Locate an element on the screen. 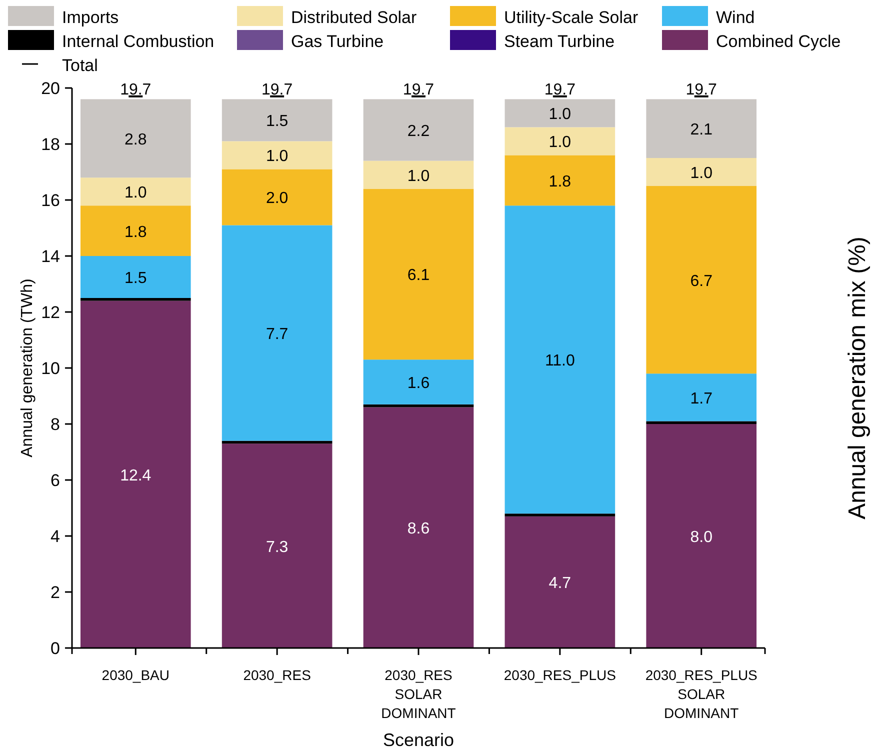 This screenshot has width=880, height=754. legend-label: Combined Cycle is located at coordinates (778, 41).